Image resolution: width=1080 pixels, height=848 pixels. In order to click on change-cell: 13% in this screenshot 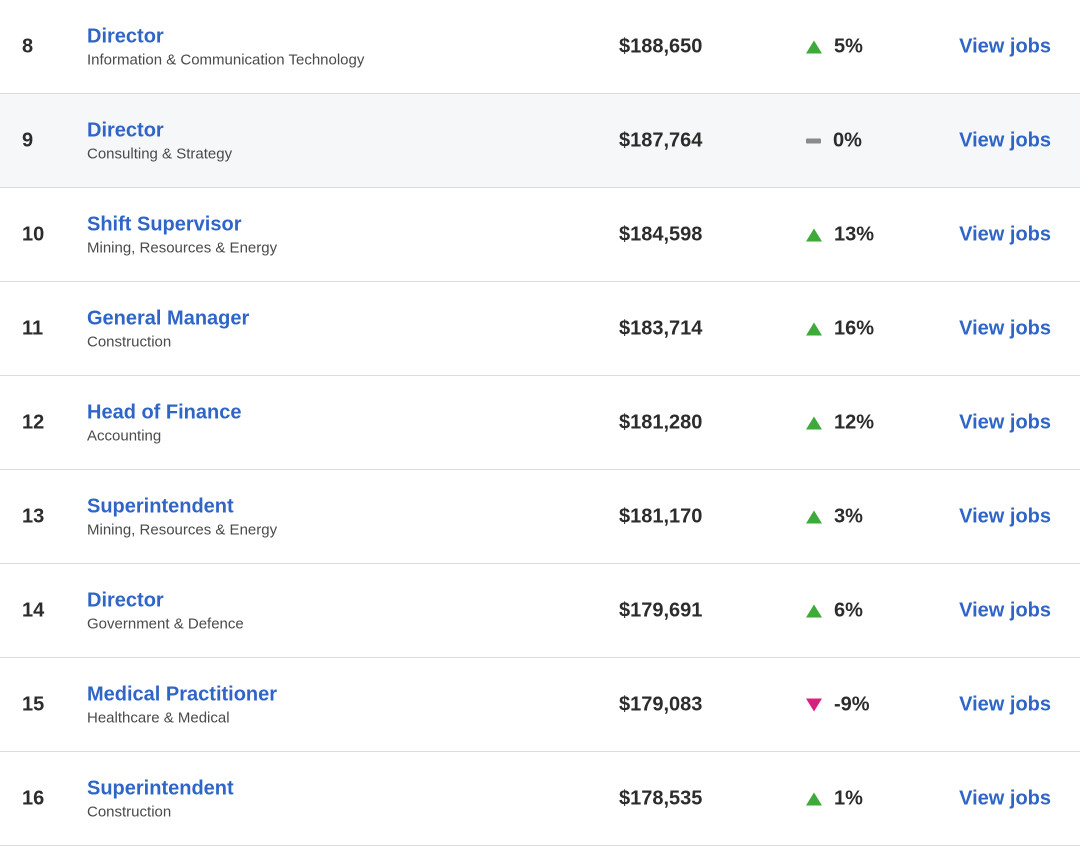, I will do `click(840, 234)`.